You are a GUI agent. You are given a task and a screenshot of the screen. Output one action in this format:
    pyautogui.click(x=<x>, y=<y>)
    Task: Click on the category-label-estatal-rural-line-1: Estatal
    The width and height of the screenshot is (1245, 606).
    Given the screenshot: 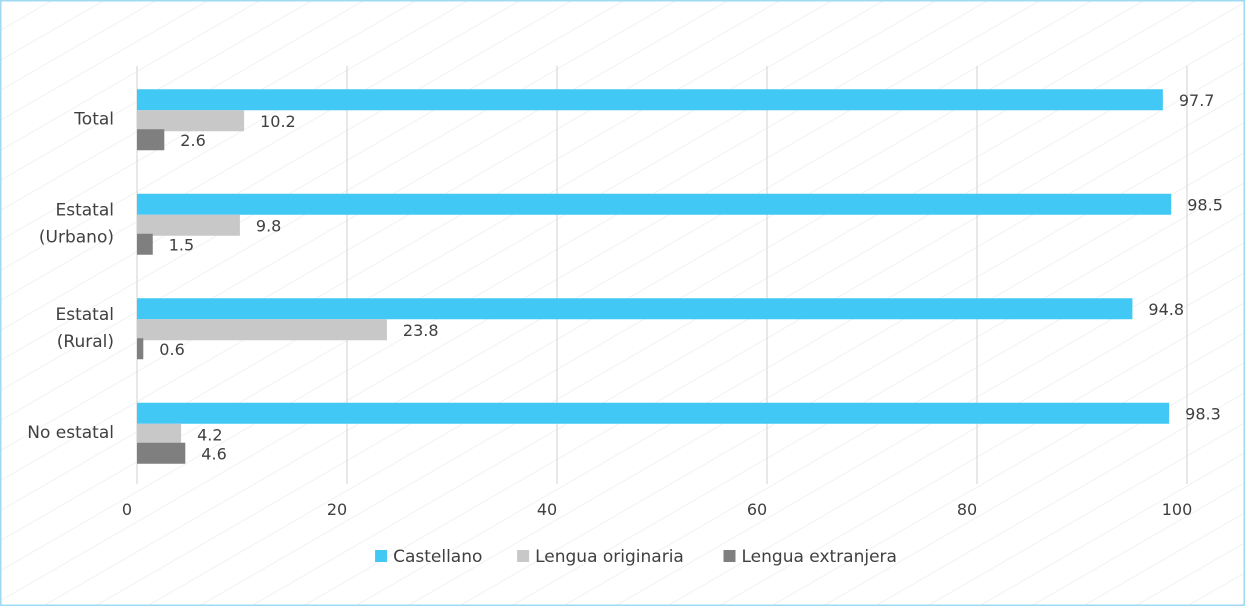 What is the action you would take?
    pyautogui.click(x=85, y=315)
    